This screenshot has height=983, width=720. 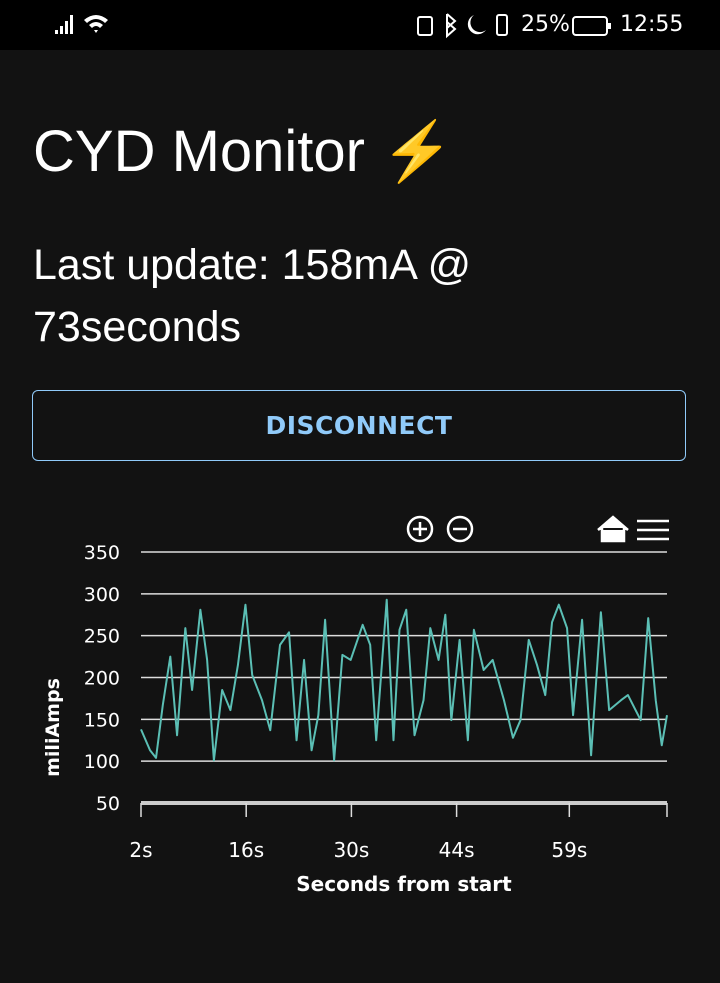 I want to click on y-tick-label: 100, so click(x=102, y=762).